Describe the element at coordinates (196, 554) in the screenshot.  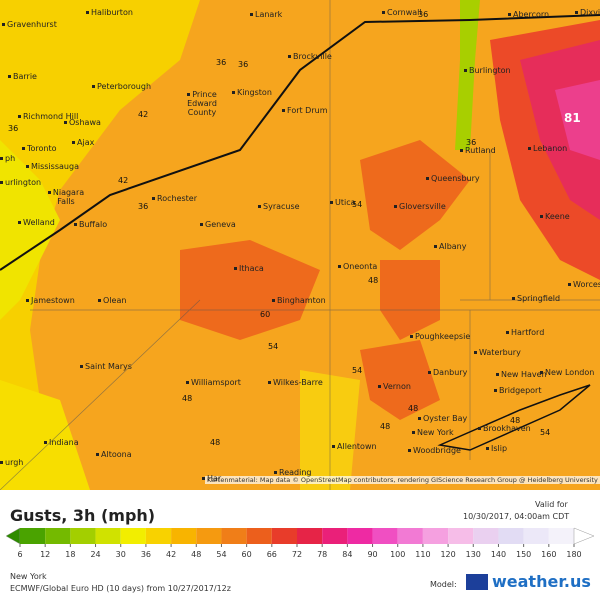
I see `colorbar-tick-label: 48` at that location.